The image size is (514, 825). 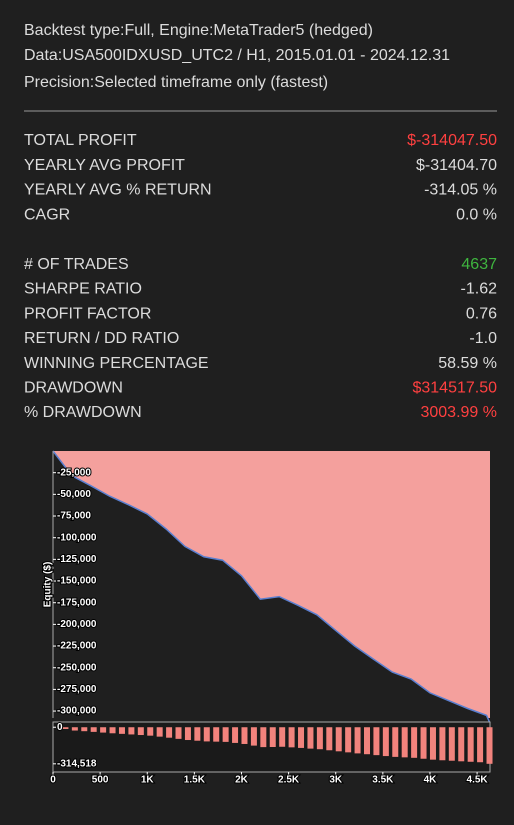 What do you see at coordinates (483, 338) in the screenshot?
I see `stat-value: -1.0` at bounding box center [483, 338].